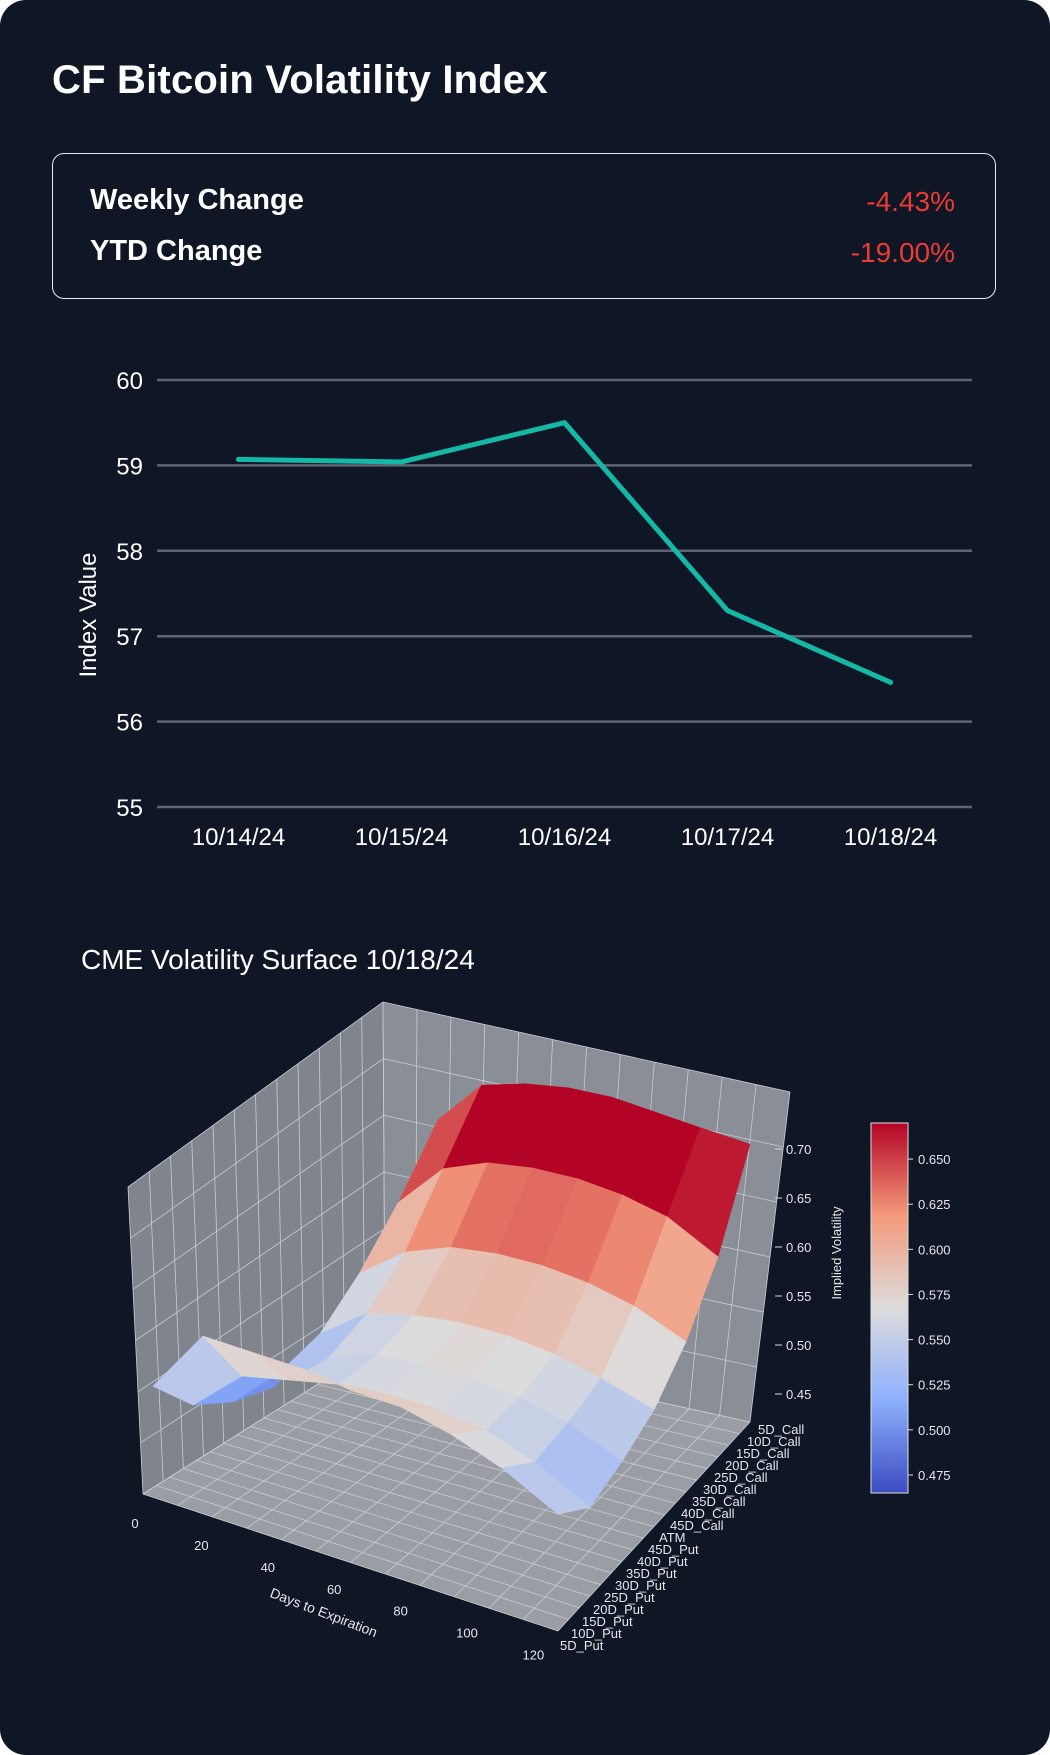  What do you see at coordinates (134, 1523) in the screenshot?
I see `x-tick-label: 0` at bounding box center [134, 1523].